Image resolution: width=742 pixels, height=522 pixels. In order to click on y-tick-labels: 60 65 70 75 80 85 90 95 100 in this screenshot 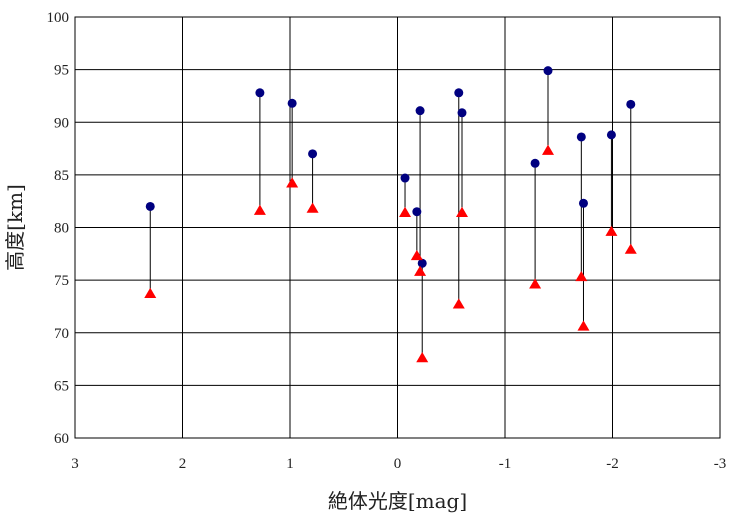, I will do `click(58, 228)`.